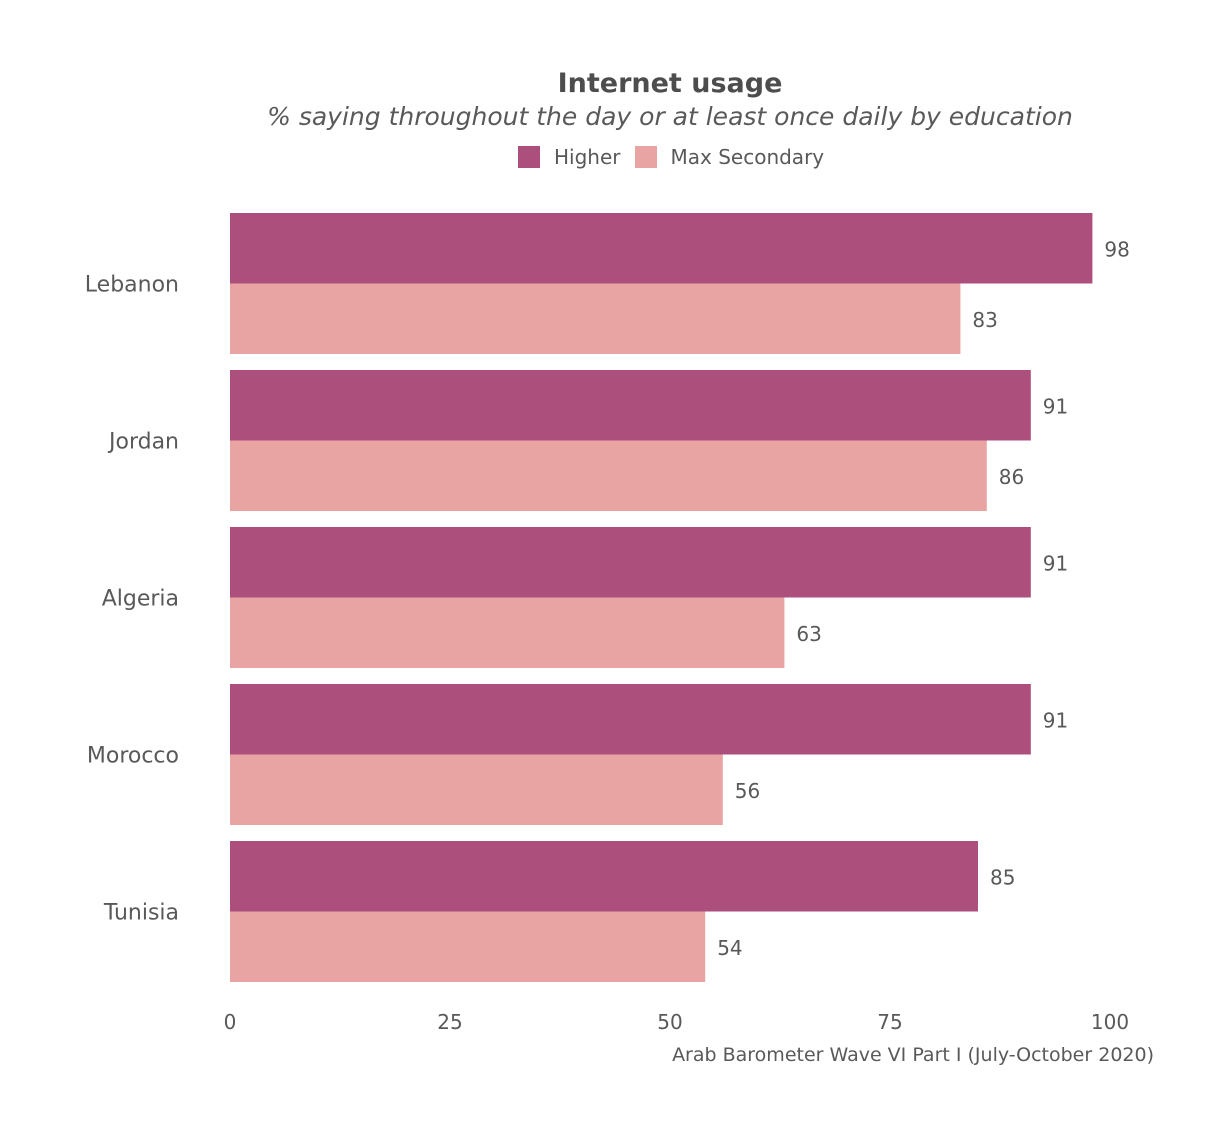  Describe the element at coordinates (1002, 877) in the screenshot. I see `data-label: 85` at that location.